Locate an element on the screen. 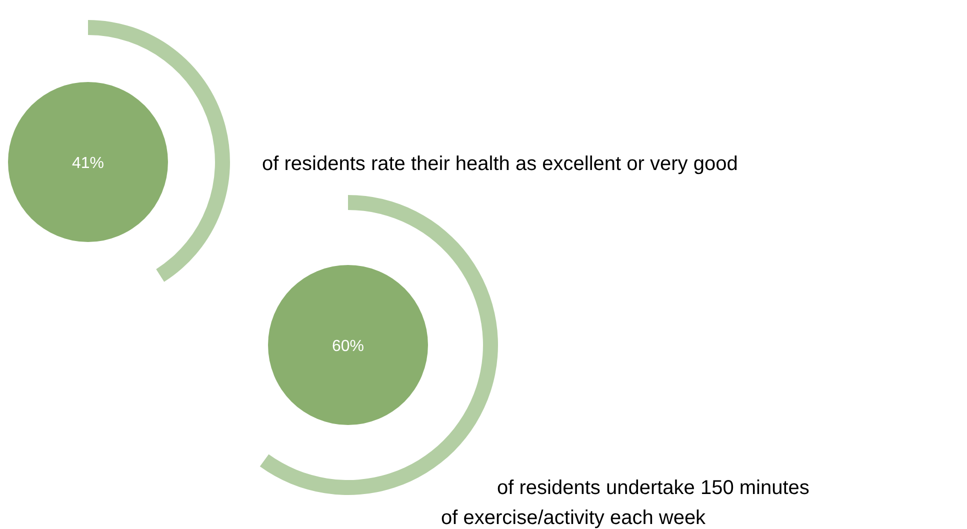 The image size is (967, 529). text: of residents undertake 150 minutes of exercise/activity each week is located at coordinates (625, 503).